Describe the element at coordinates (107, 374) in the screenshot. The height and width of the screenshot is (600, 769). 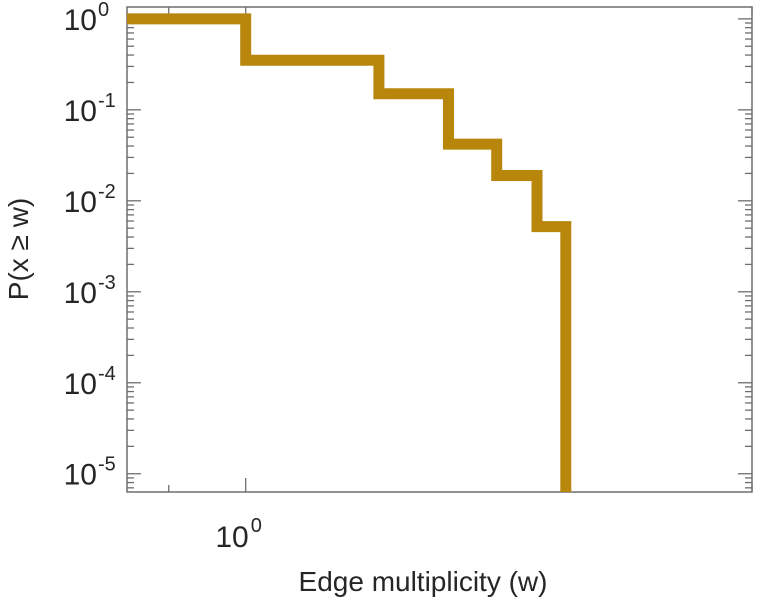
I see `y-tick-exponent: -4` at that location.